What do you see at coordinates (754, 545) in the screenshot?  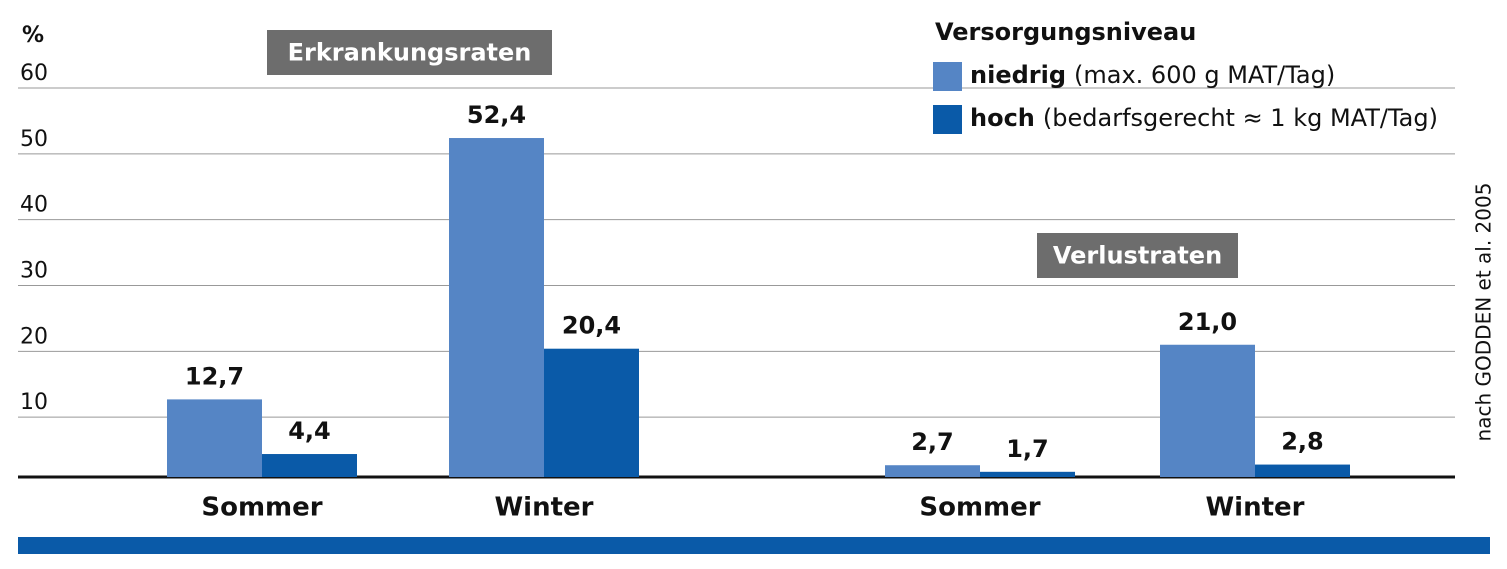 I see `footer-bar` at bounding box center [754, 545].